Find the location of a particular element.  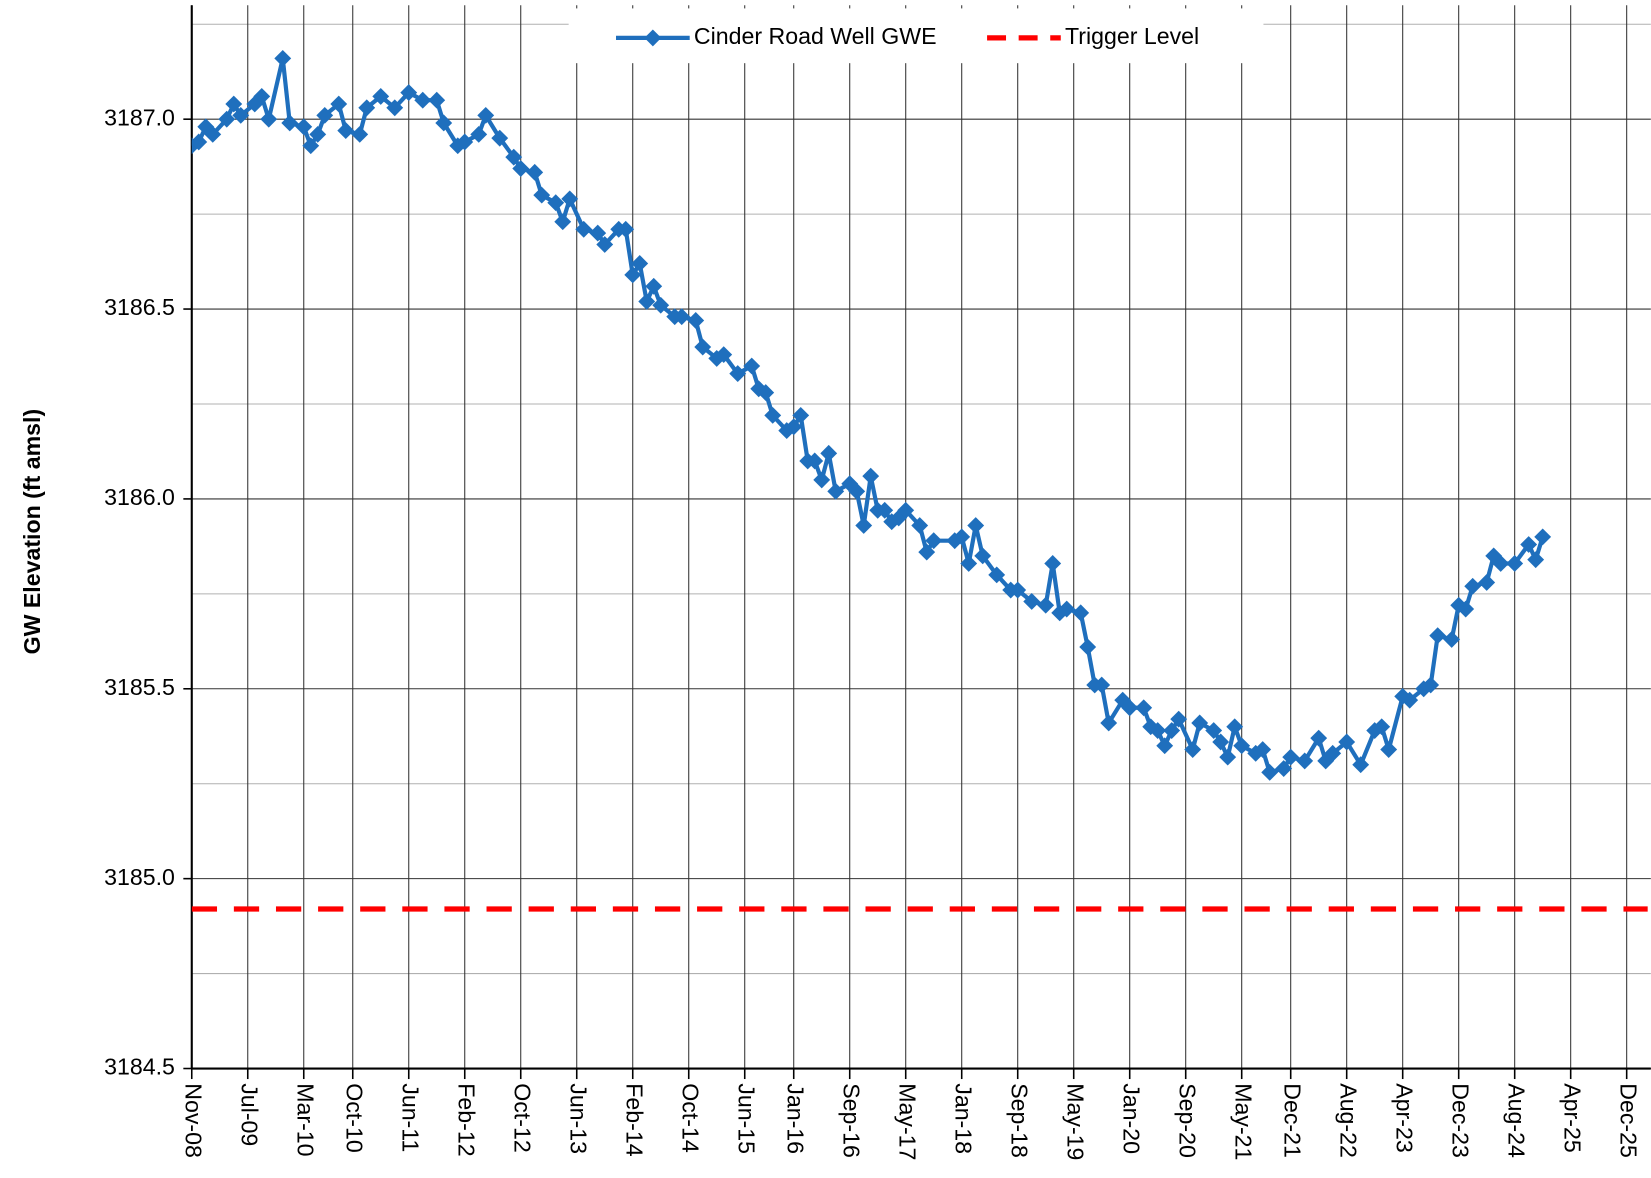

x-tick-label: Jan-16 is located at coordinates (796, 1118).